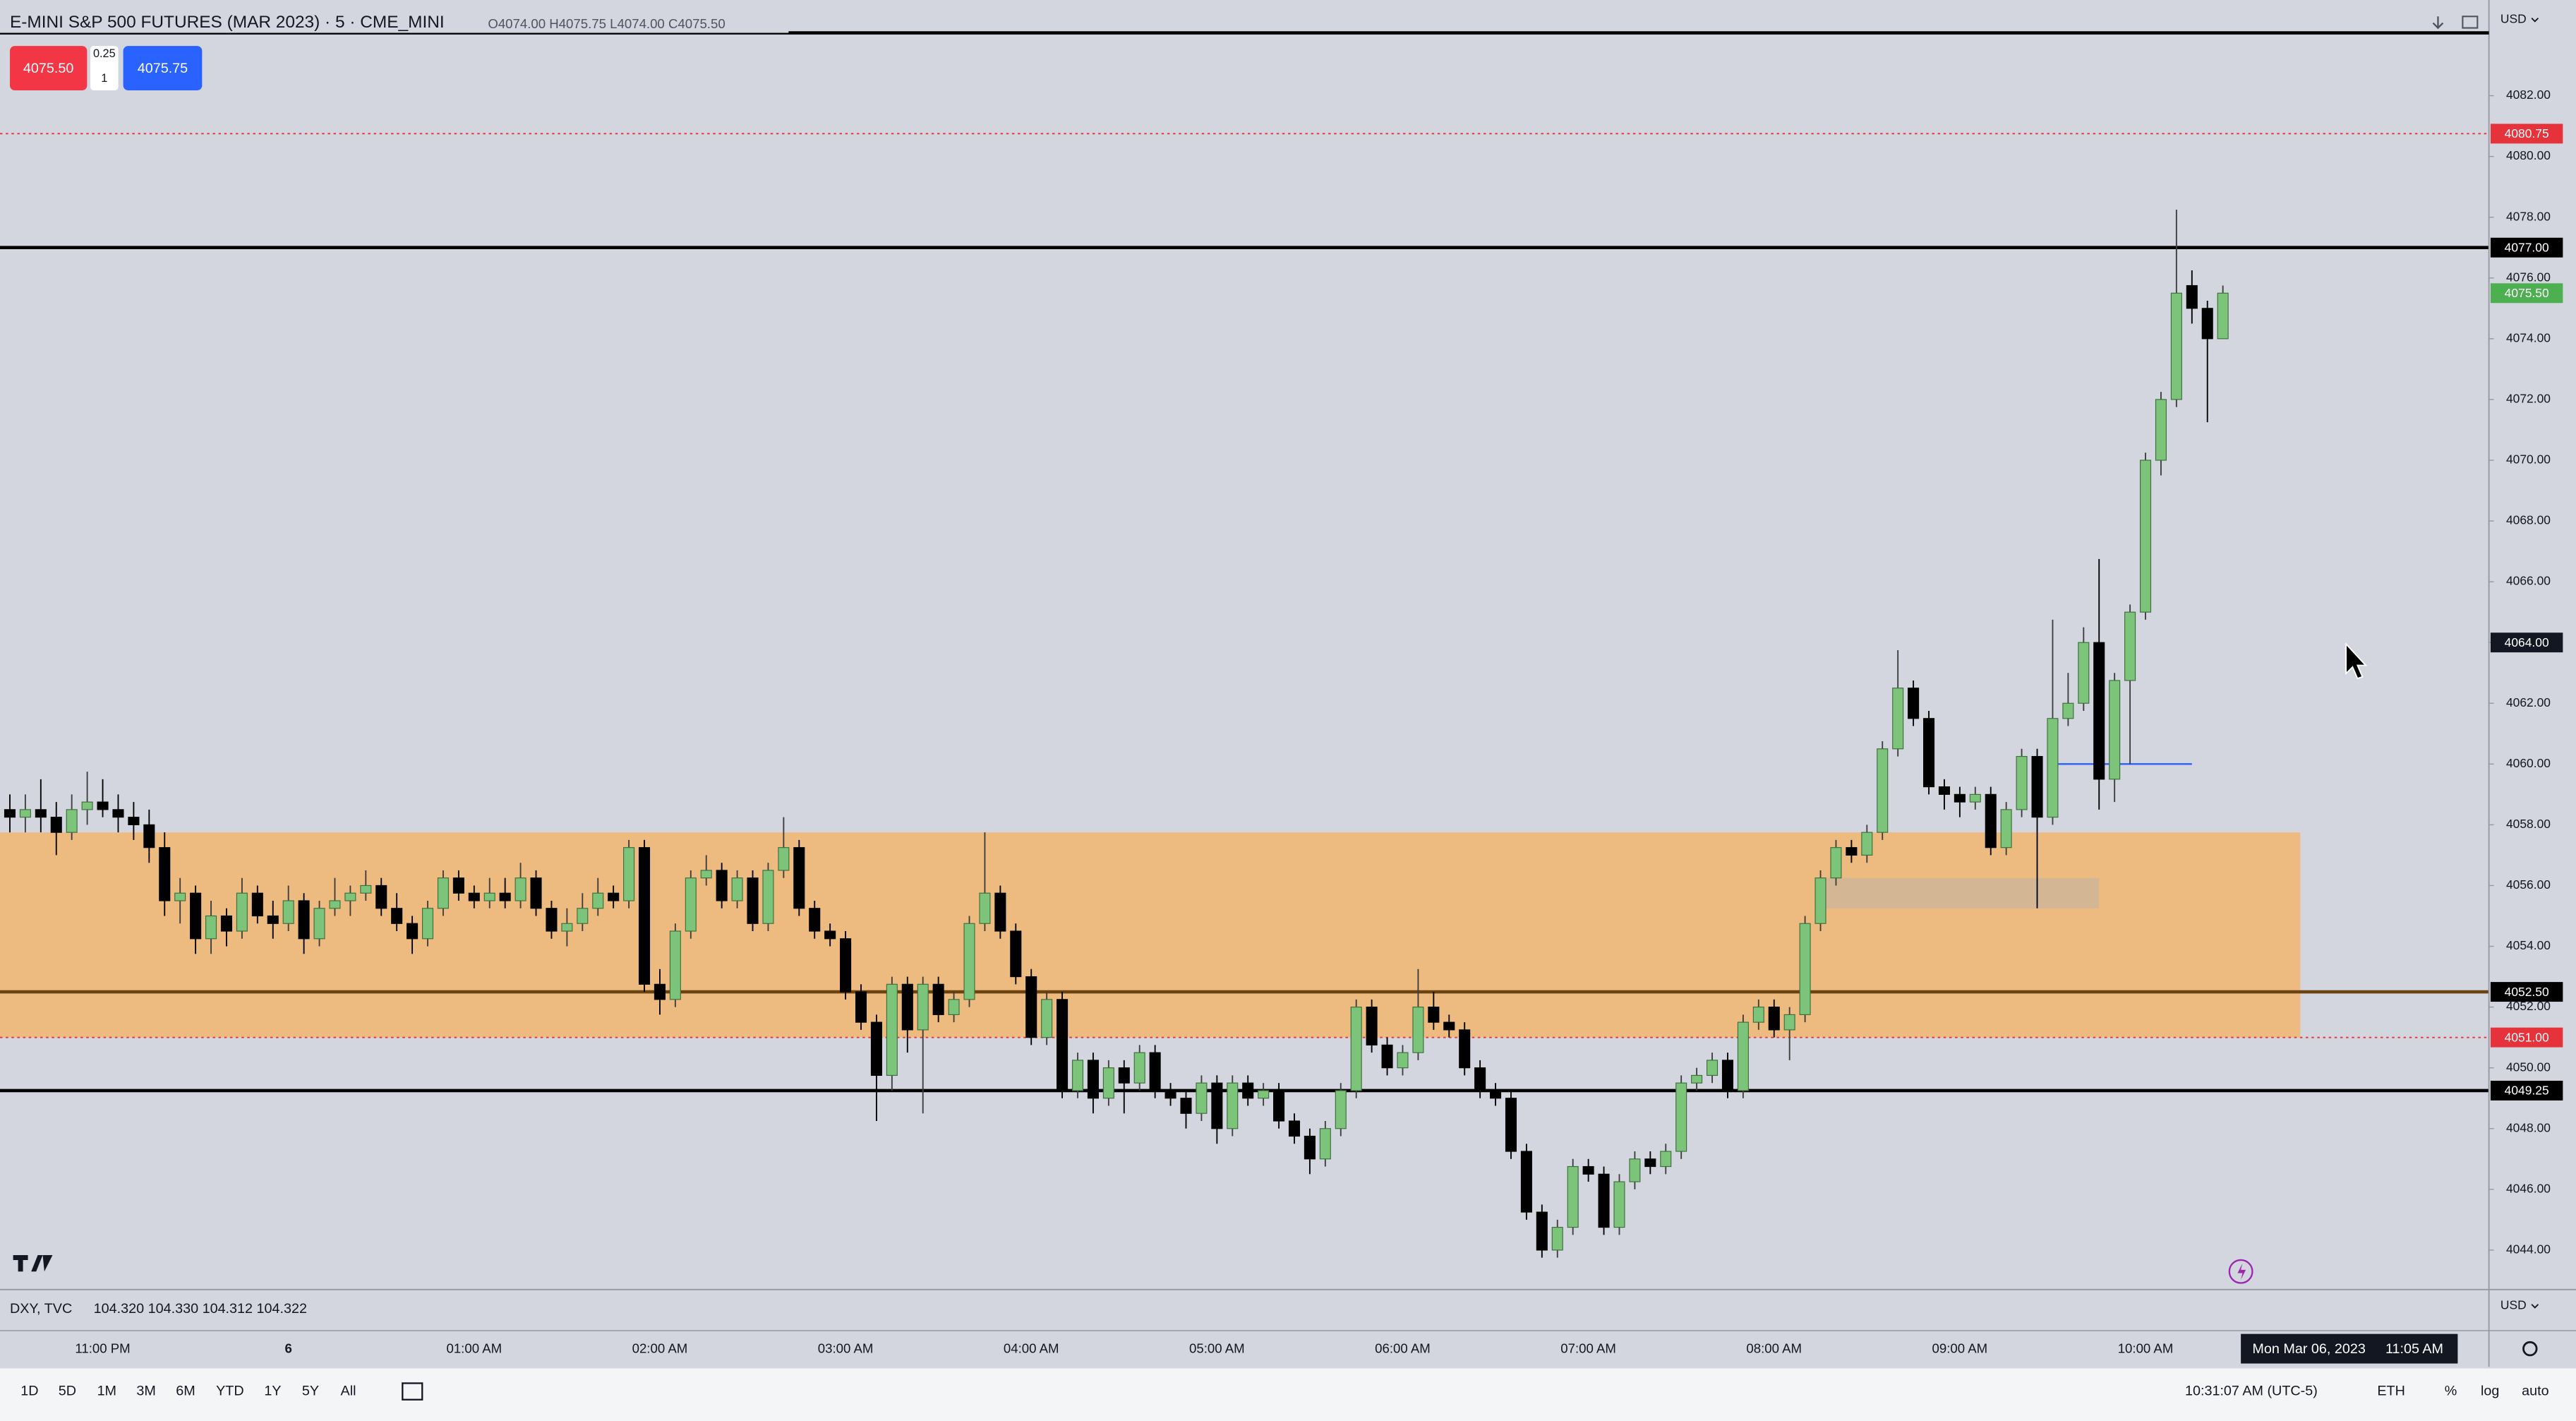 The width and height of the screenshot is (2576, 1421). I want to click on range-button: 1Y, so click(272, 1390).